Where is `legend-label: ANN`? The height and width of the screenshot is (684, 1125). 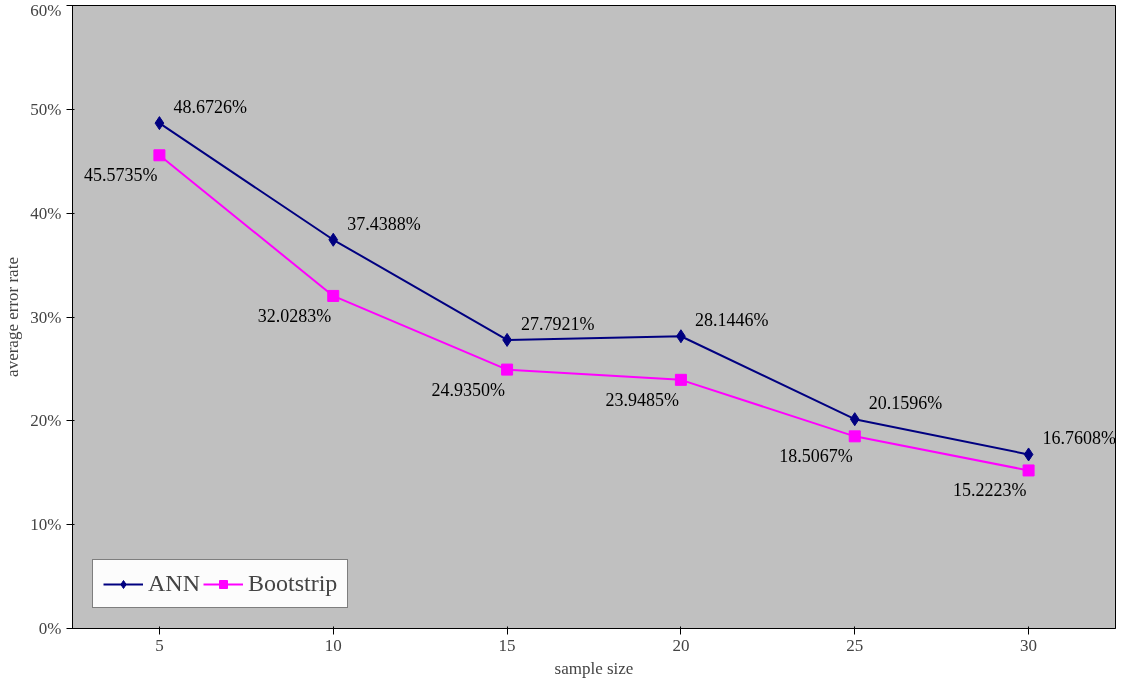 legend-label: ANN is located at coordinates (174, 583).